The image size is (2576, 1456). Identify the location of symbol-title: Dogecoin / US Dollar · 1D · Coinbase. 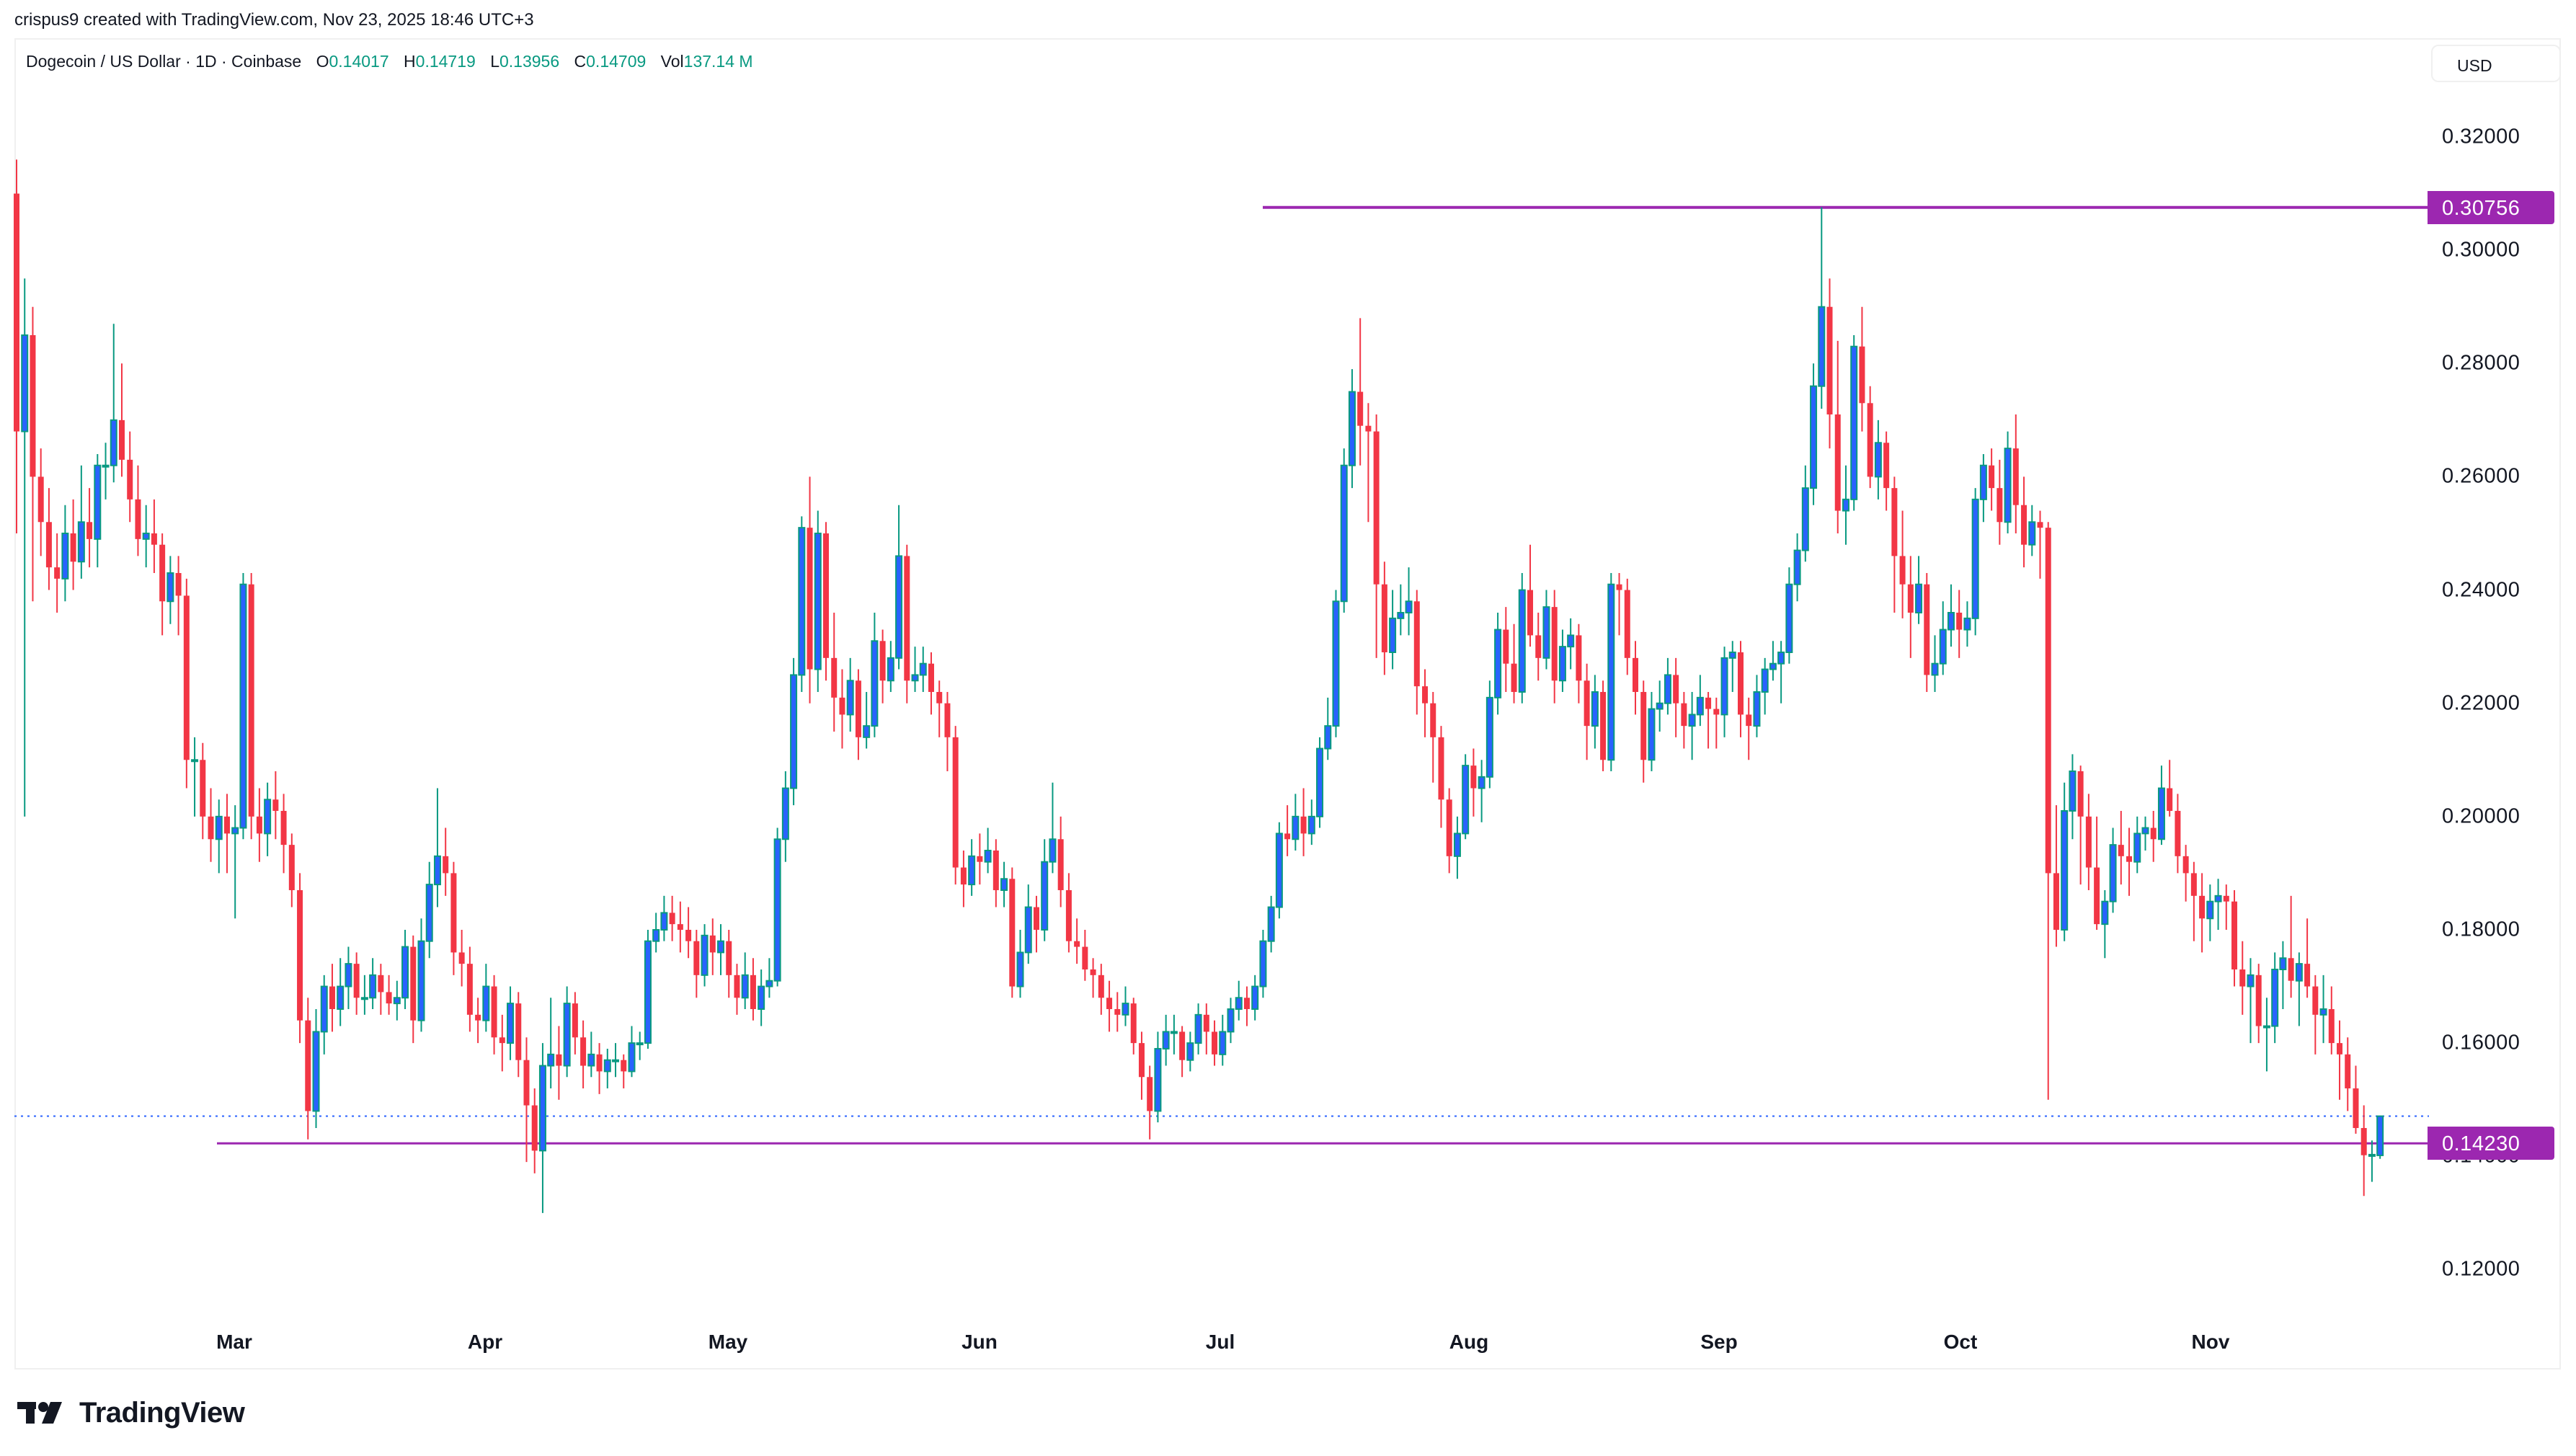
(164, 61).